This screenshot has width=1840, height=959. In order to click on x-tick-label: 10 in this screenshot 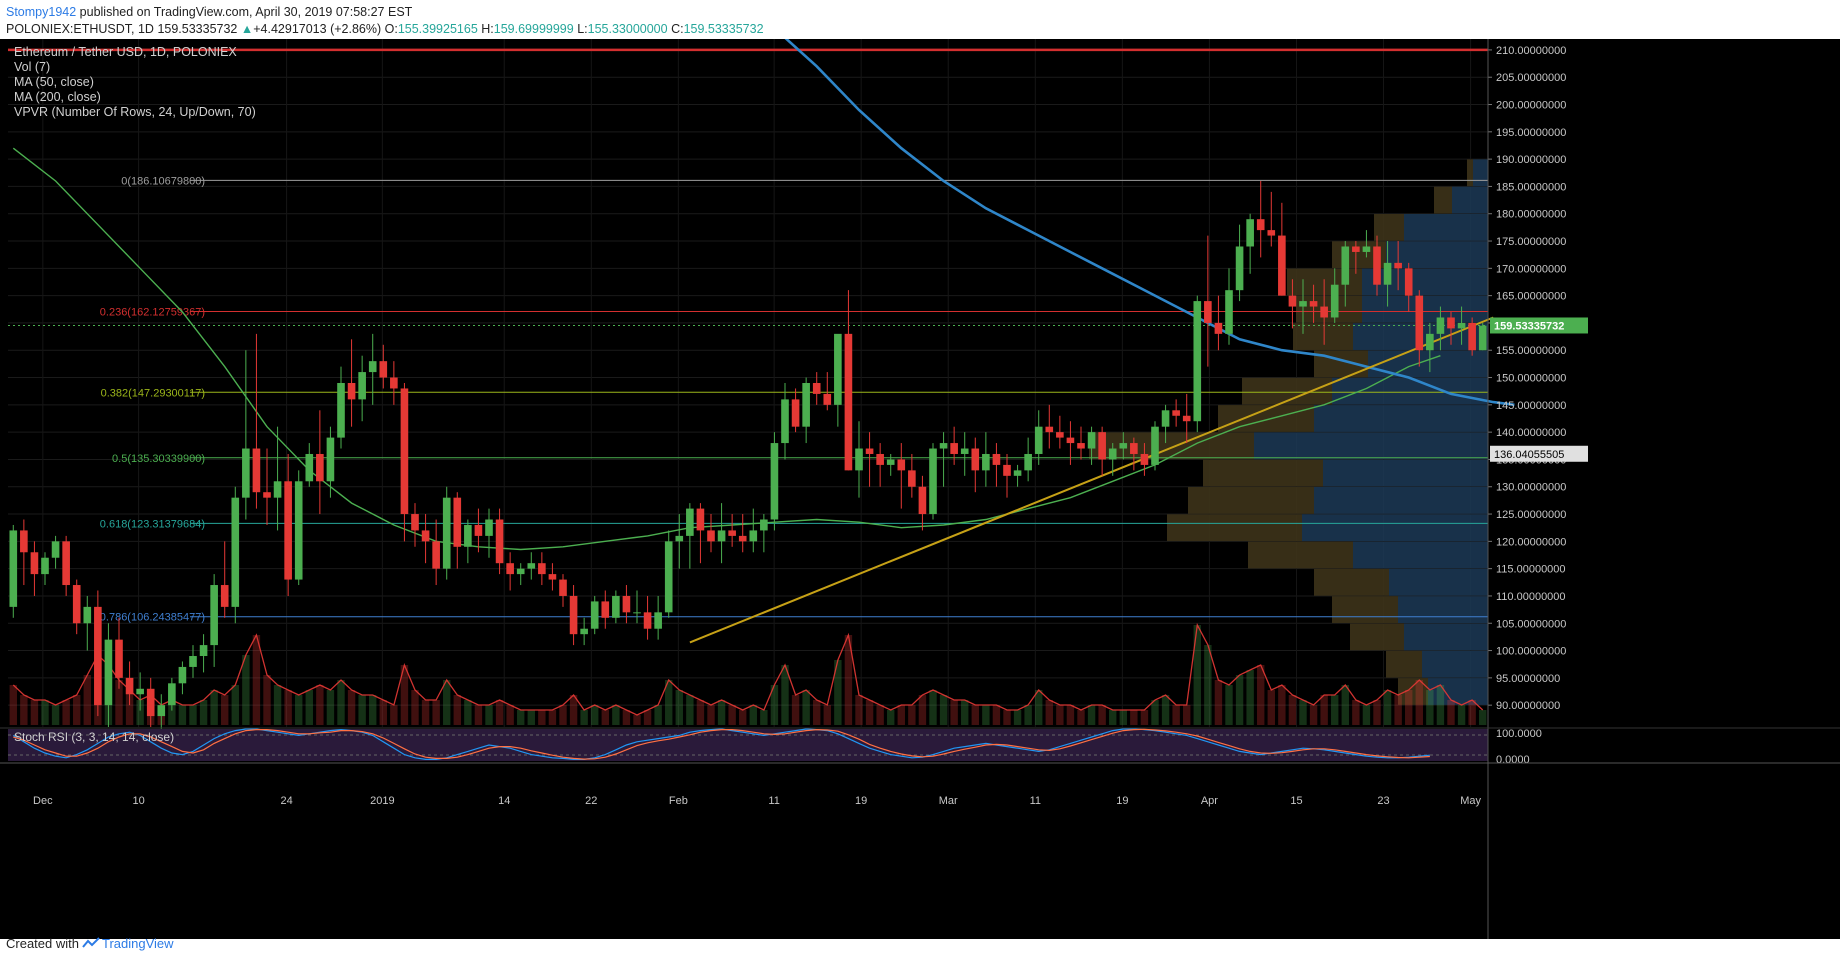, I will do `click(138, 801)`.